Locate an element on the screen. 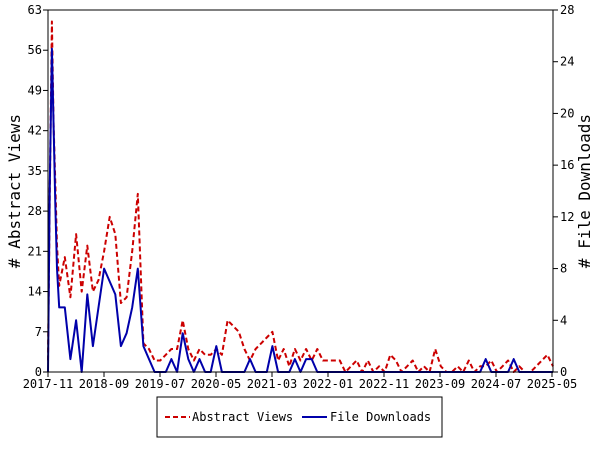  right-tick-label: 20 is located at coordinates (567, 113).